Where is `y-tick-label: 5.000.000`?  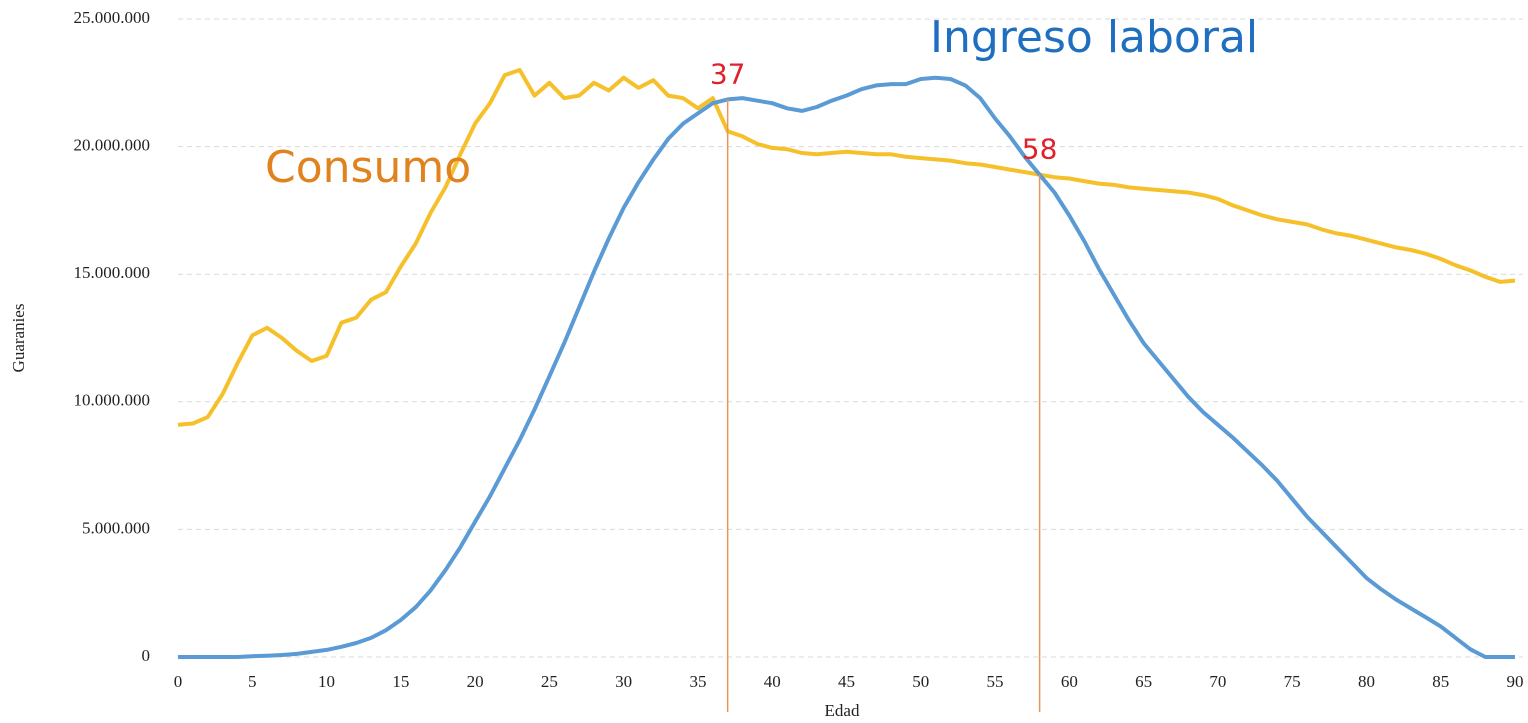
y-tick-label: 5.000.000 is located at coordinates (116, 527).